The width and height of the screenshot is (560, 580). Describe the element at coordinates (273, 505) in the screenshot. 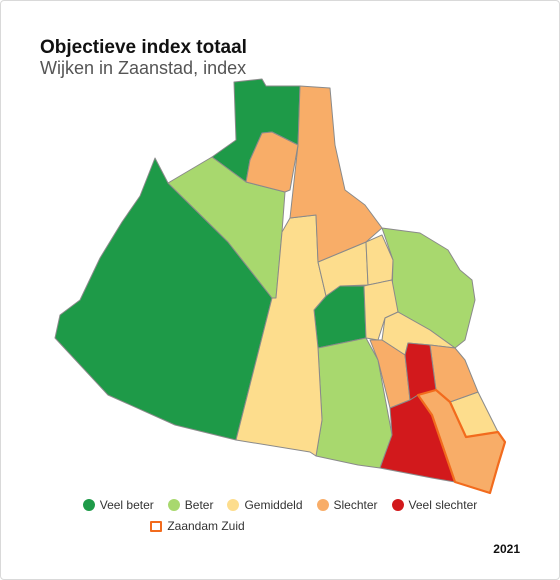

I see `legend-label: Gemiddeld` at that location.